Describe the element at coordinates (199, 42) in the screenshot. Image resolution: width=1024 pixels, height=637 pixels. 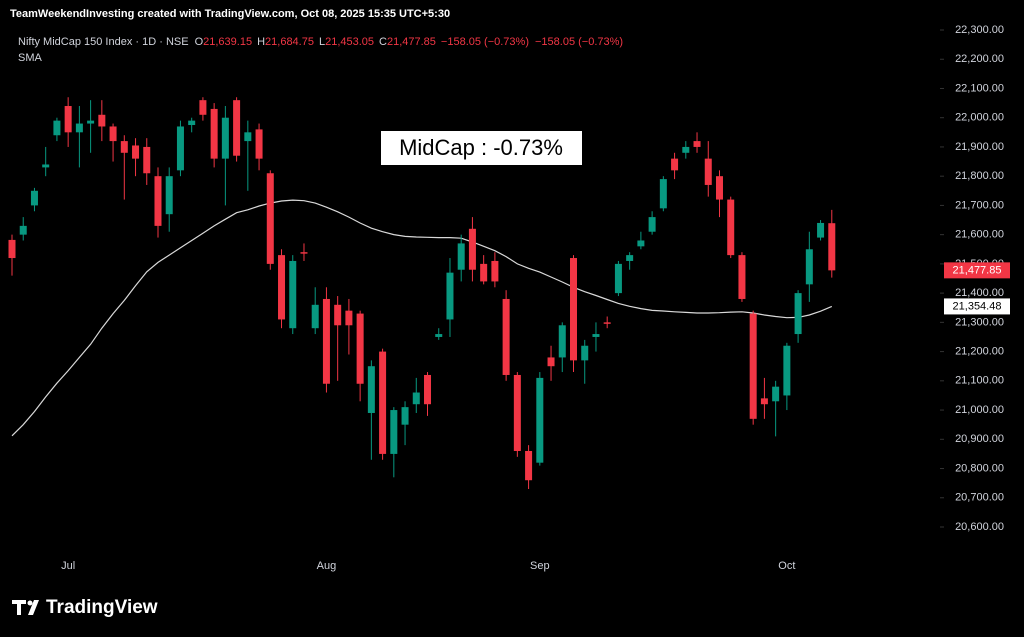
I see `field-key: O` at that location.